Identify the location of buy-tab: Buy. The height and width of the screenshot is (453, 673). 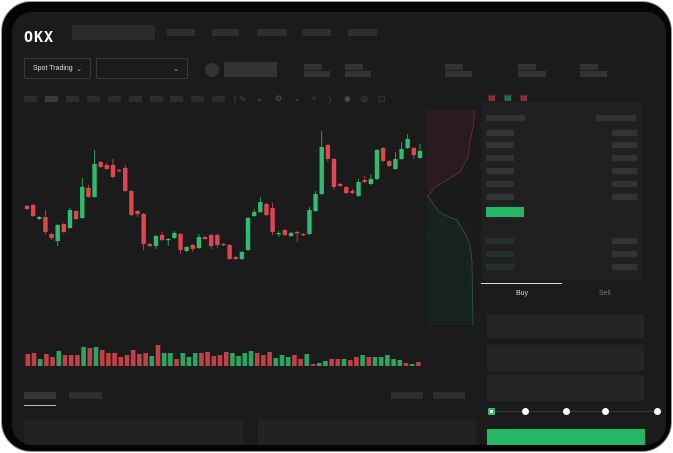
(522, 293).